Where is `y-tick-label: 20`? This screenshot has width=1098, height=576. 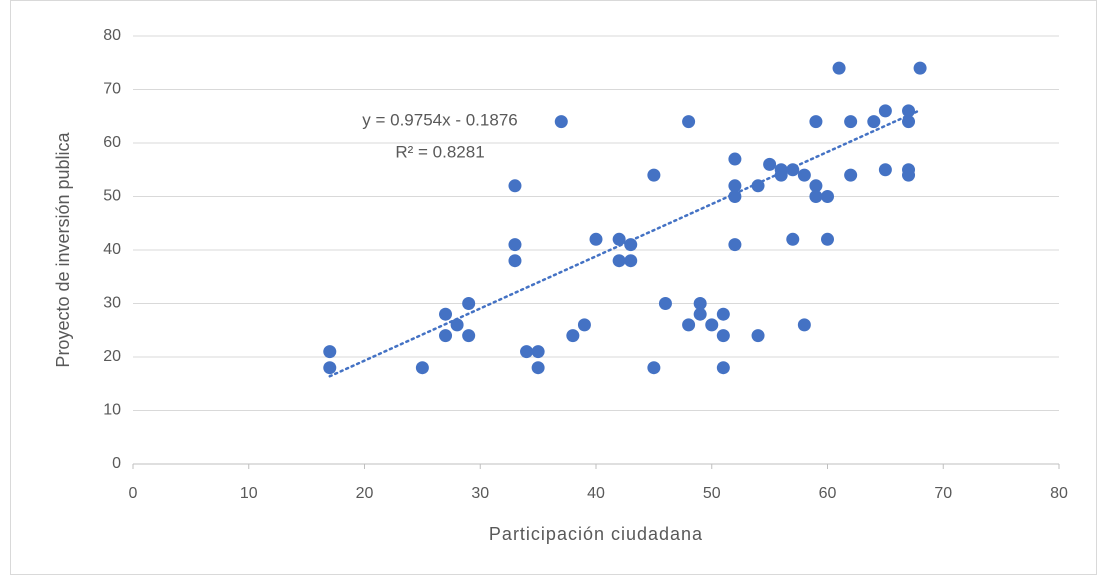 y-tick-label: 20 is located at coordinates (112, 356).